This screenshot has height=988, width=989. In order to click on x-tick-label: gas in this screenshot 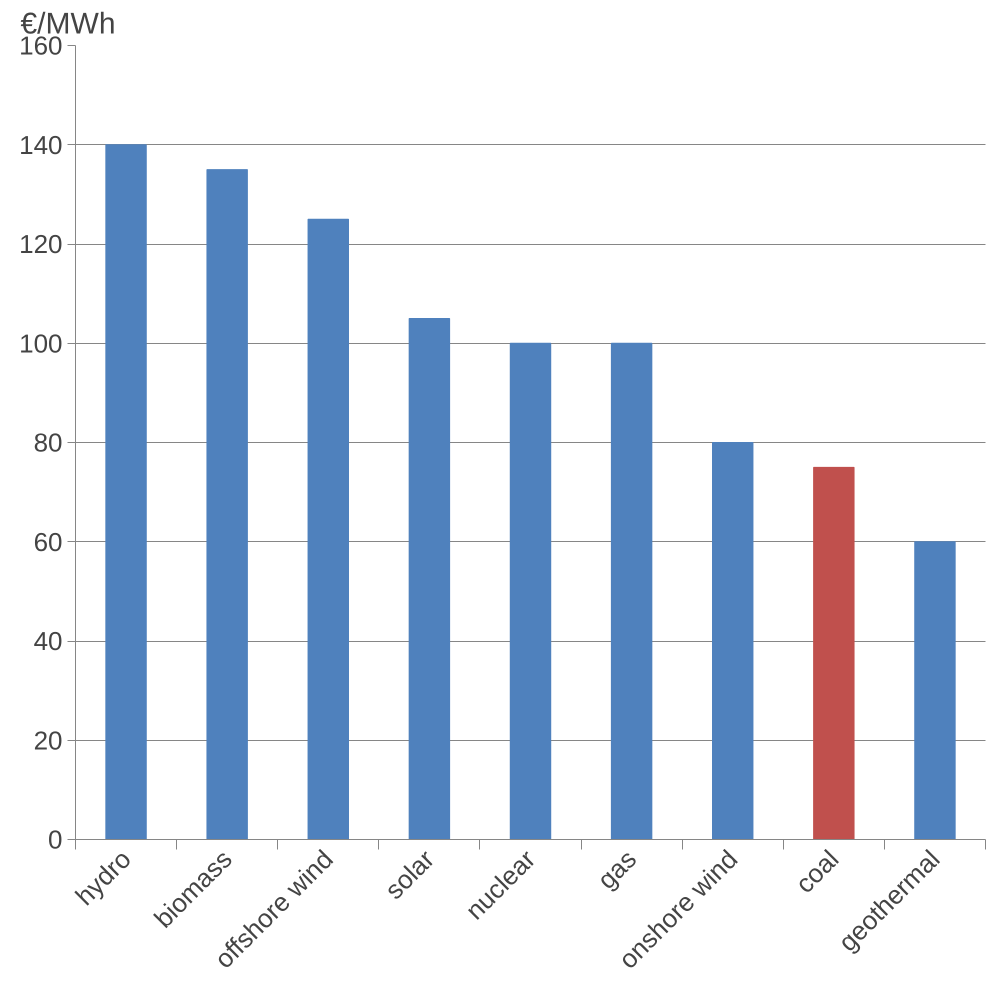, I will do `click(616, 869)`.